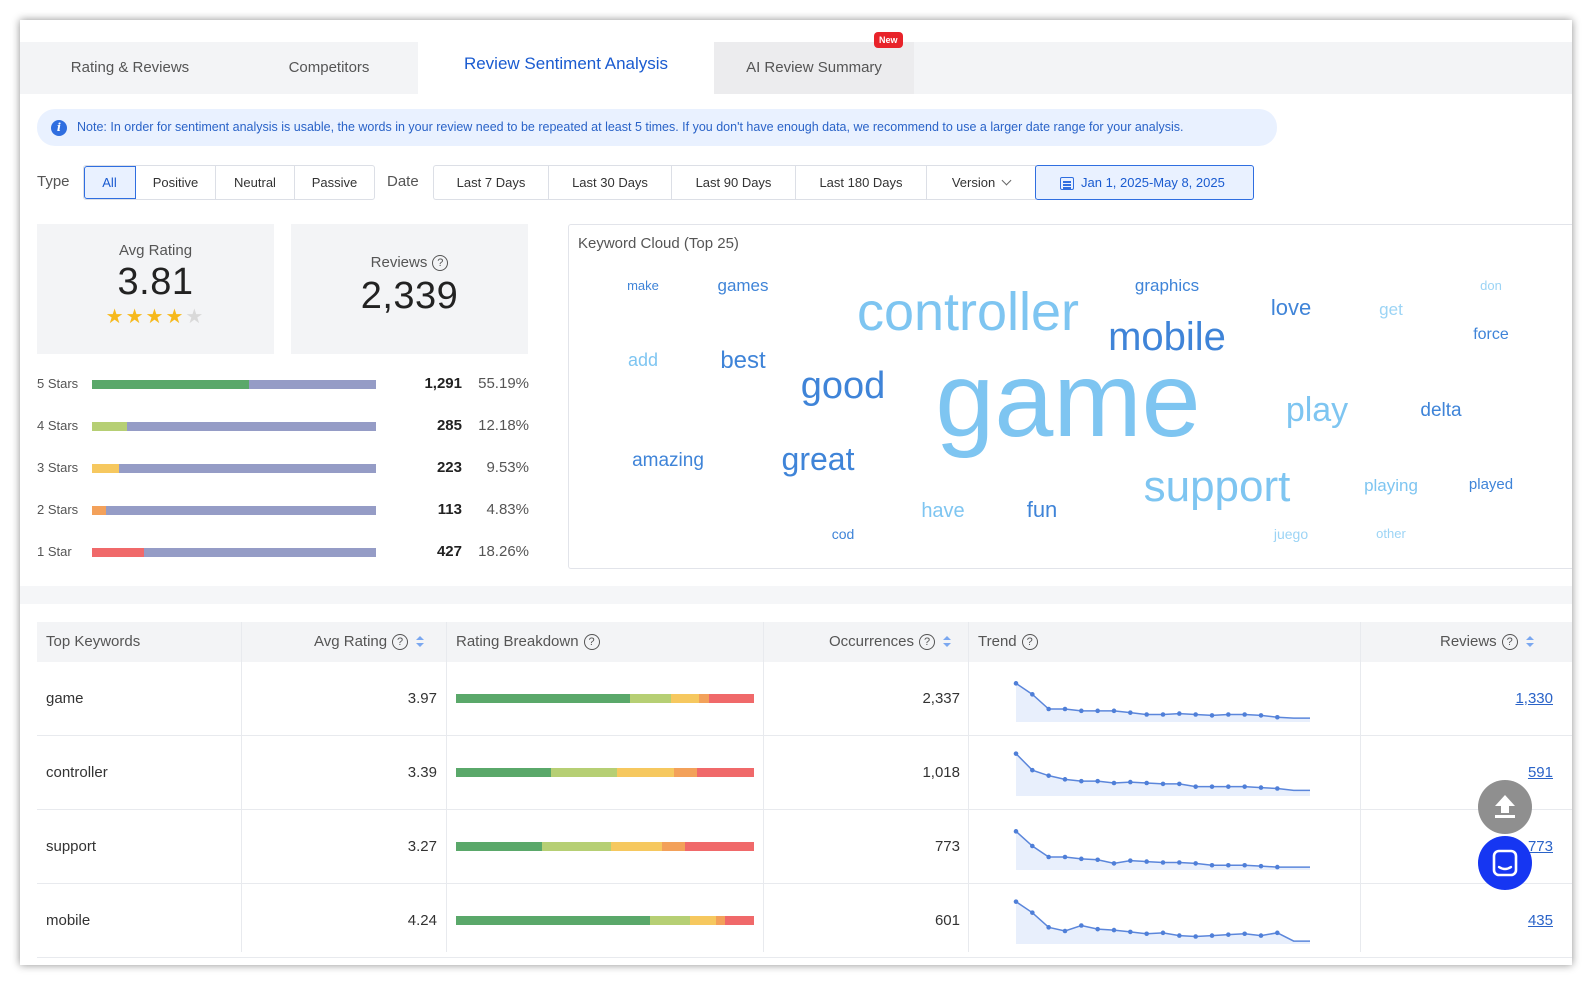 The image size is (1592, 985). Describe the element at coordinates (818, 459) in the screenshot. I see `keyword-cloud-word: great` at that location.